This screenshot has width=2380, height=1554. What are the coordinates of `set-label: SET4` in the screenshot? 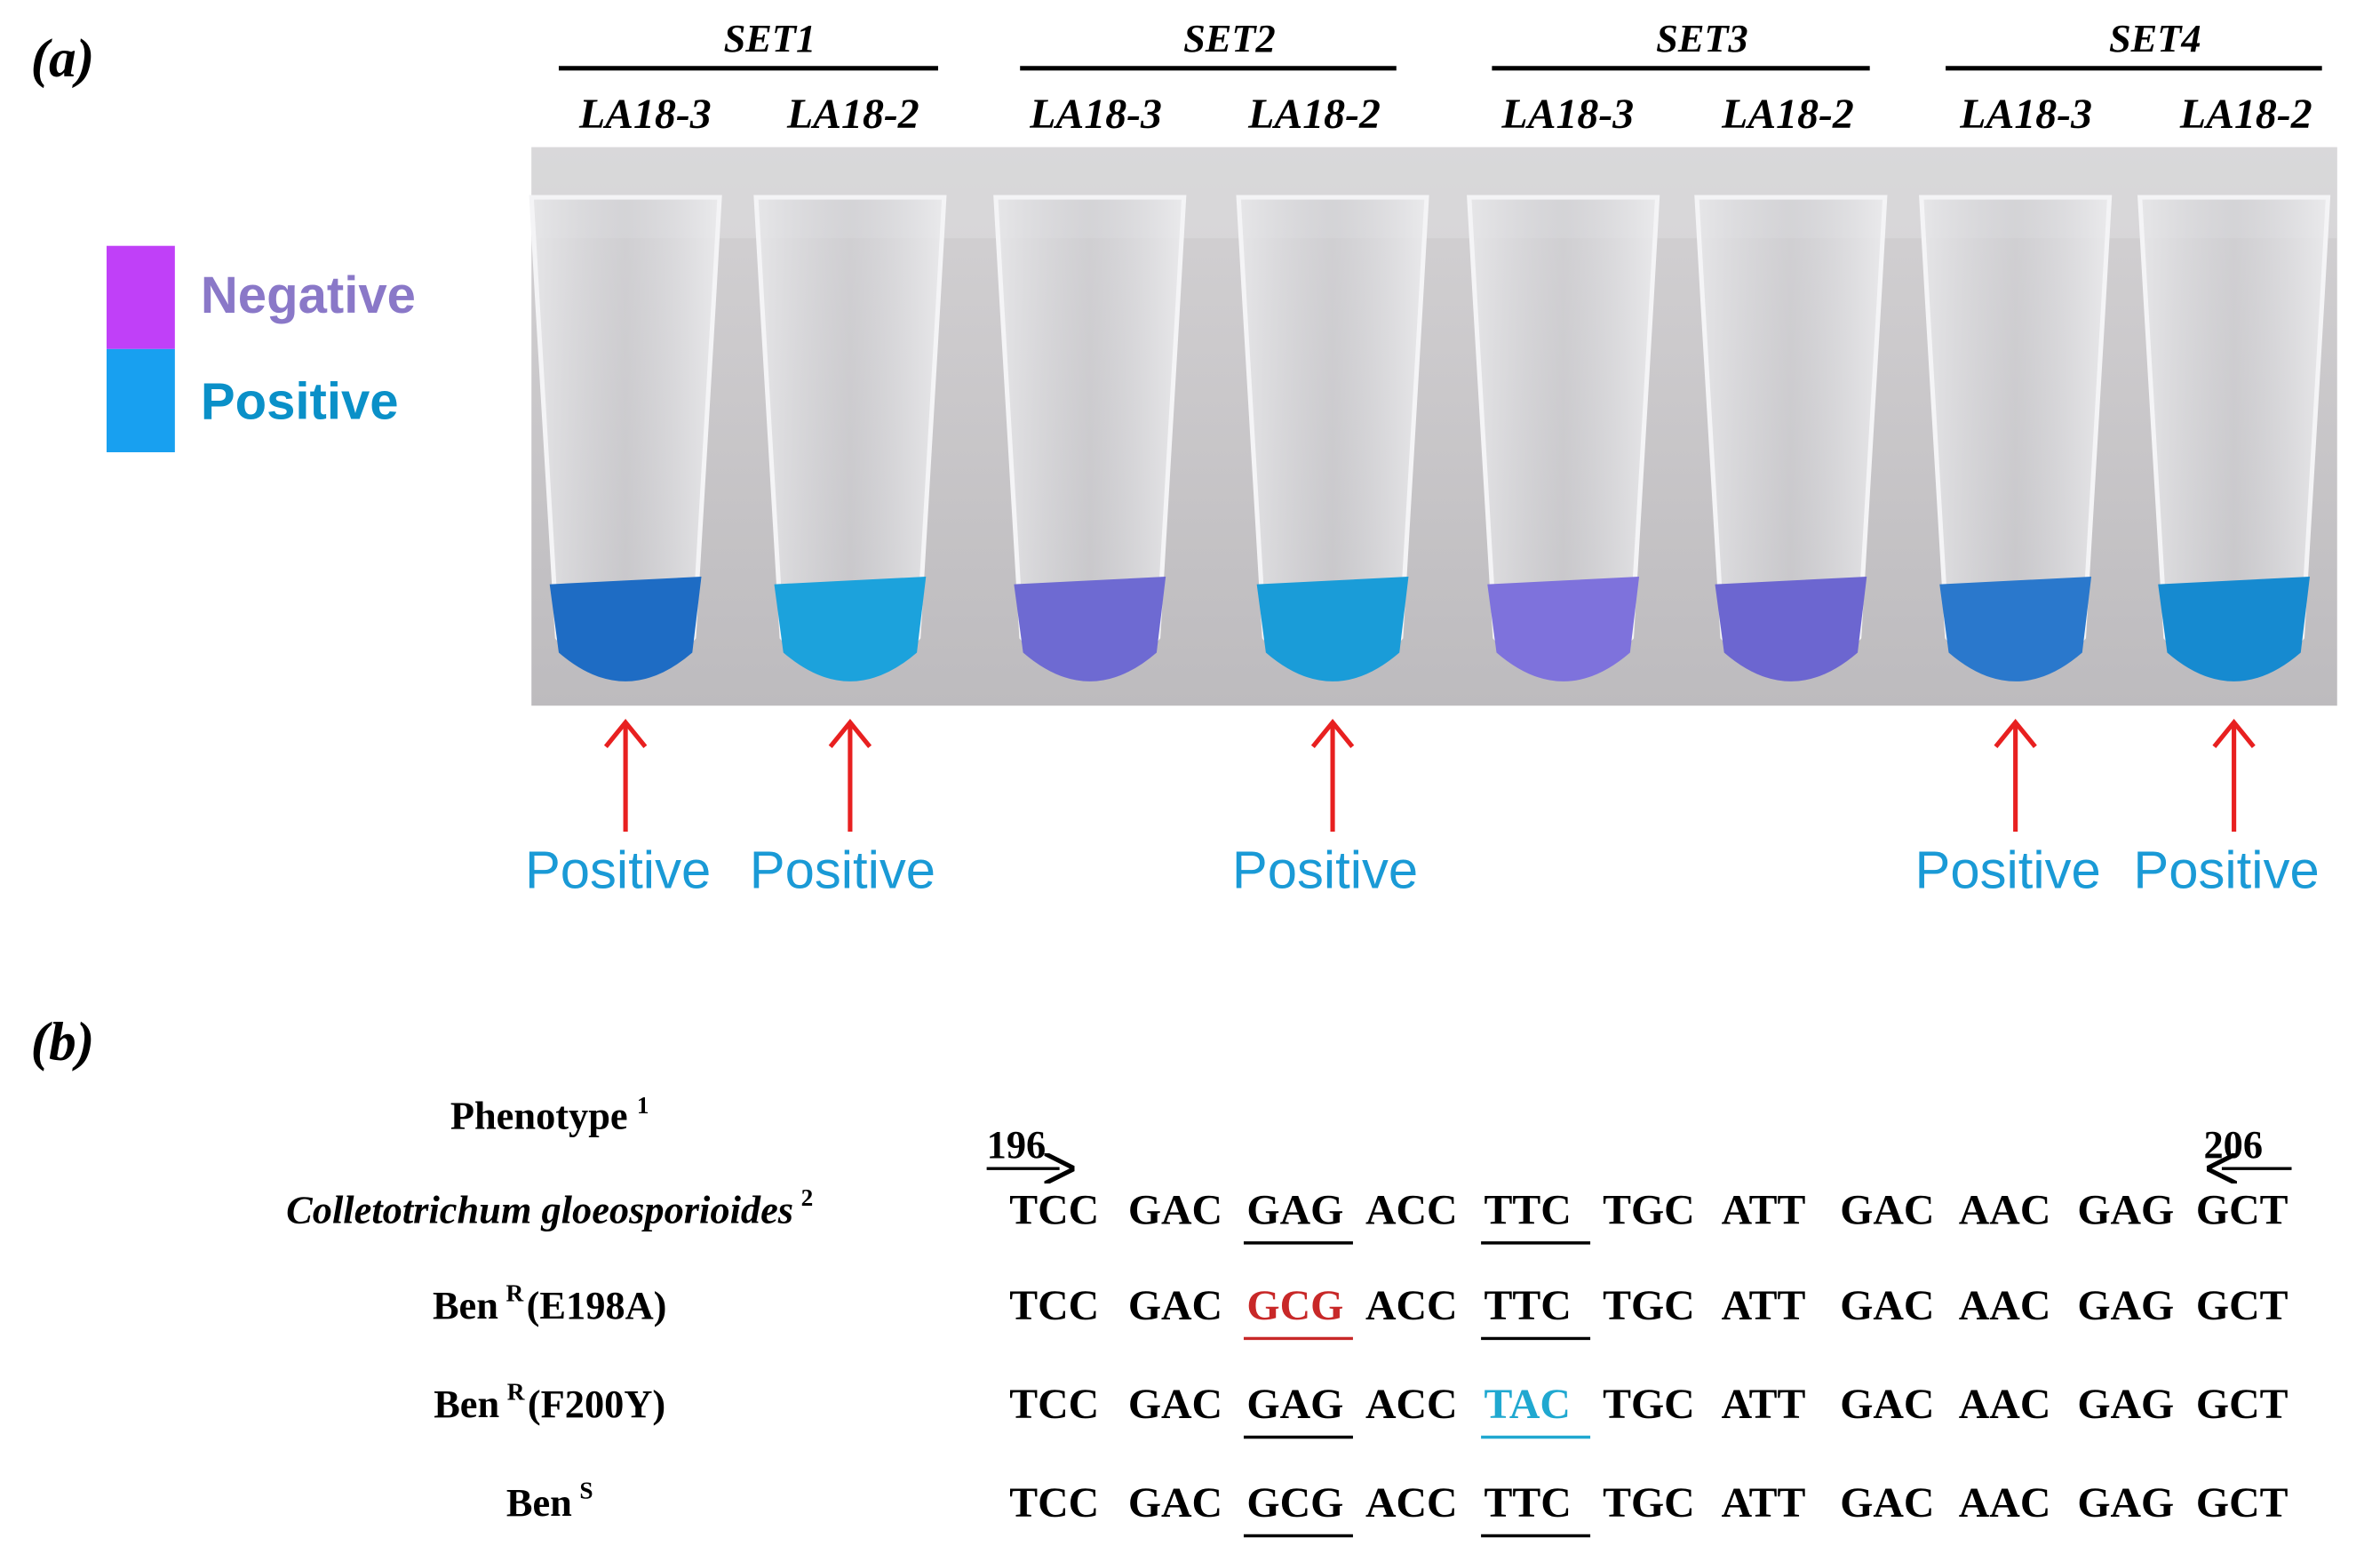 It's located at (2155, 38).